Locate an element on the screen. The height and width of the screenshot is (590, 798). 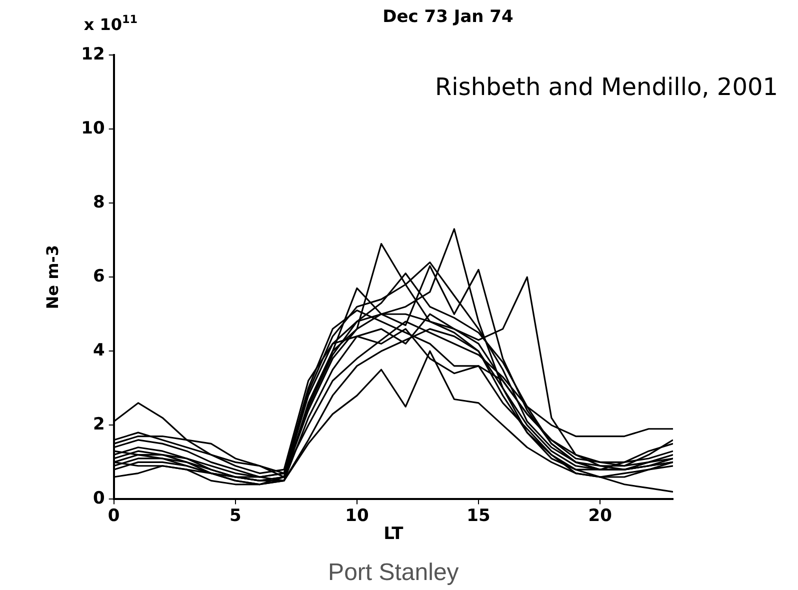
x-tick-label: 0 is located at coordinates (114, 516).